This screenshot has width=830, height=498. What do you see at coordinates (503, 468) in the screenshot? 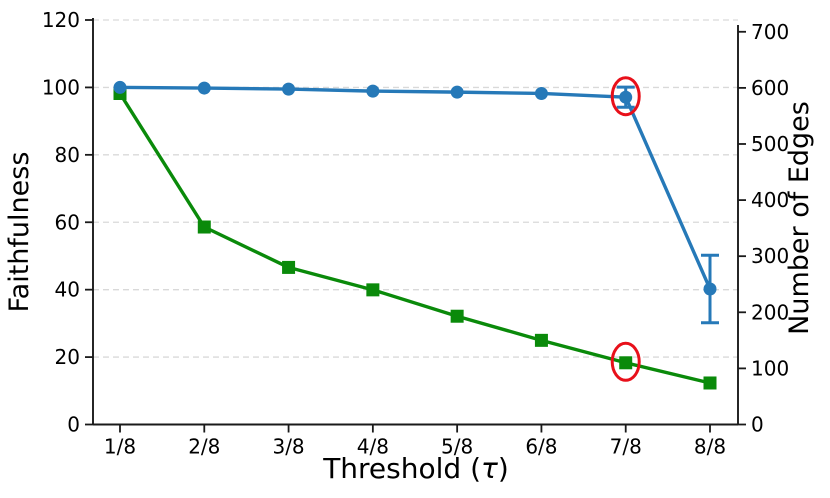
I see `x-axis-label-suffix: )` at bounding box center [503, 468].